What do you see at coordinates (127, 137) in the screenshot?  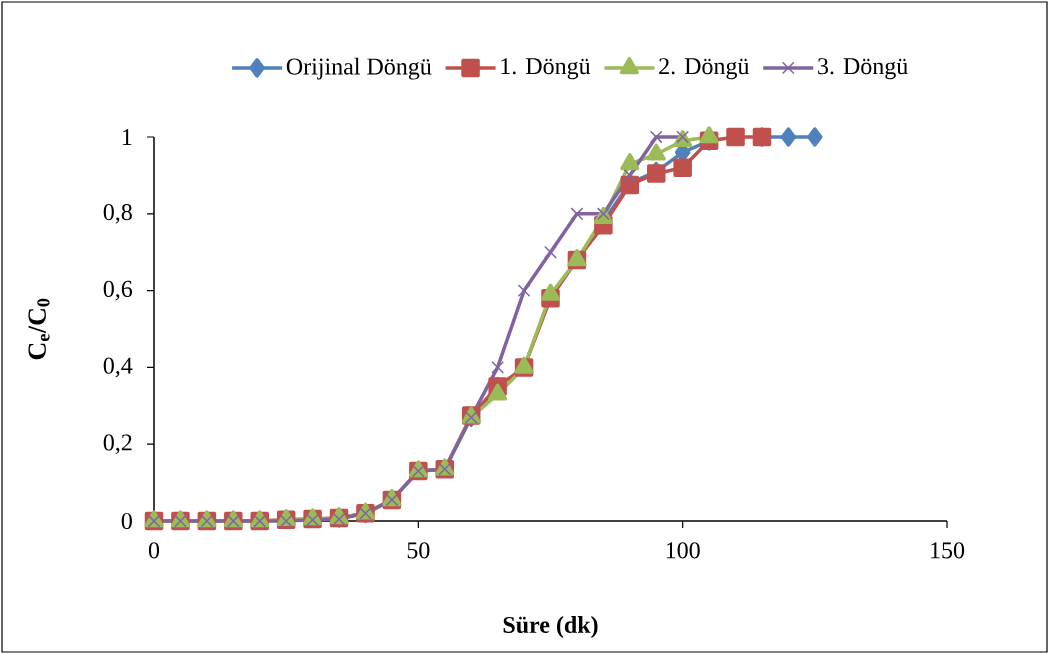 I see `y-tick-label: 1` at bounding box center [127, 137].